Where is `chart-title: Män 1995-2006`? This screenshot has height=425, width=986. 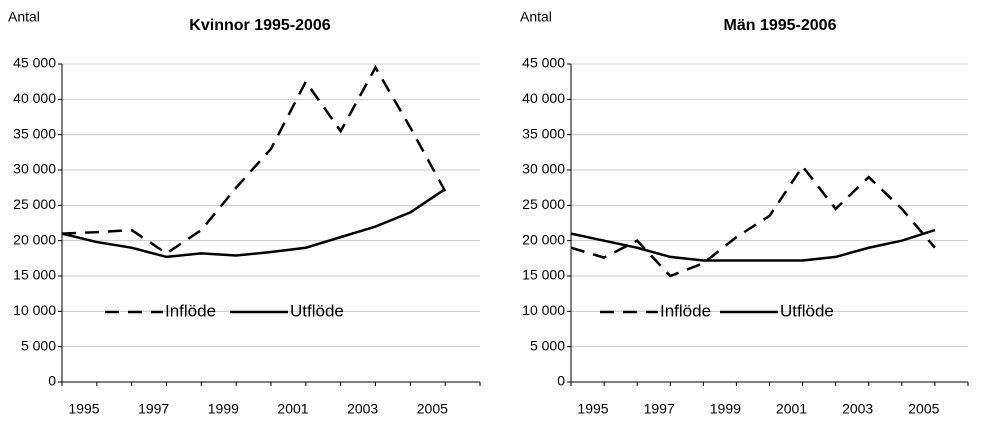 chart-title: Män 1995-2006 is located at coordinates (780, 25).